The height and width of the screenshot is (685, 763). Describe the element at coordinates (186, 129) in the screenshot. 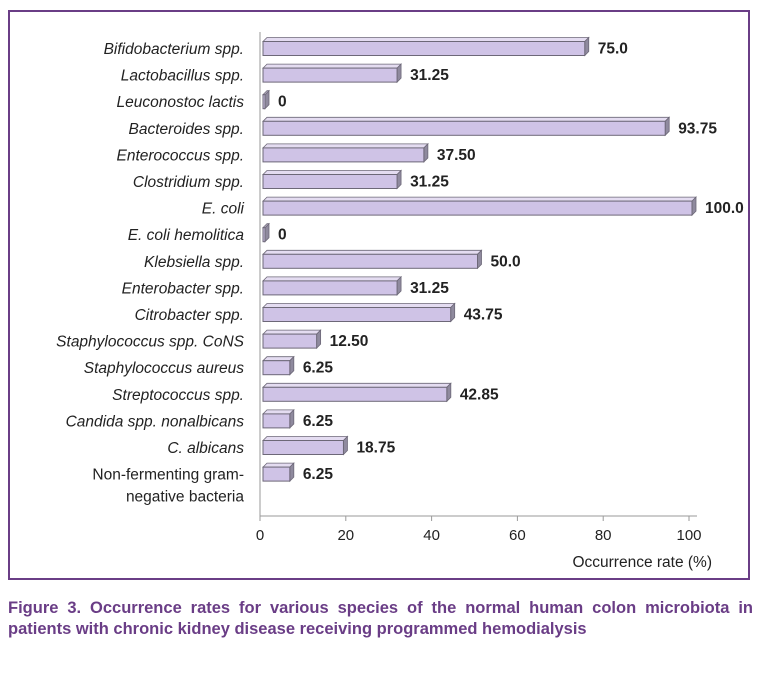

I see `category-label: Bacteroides spp.` at that location.